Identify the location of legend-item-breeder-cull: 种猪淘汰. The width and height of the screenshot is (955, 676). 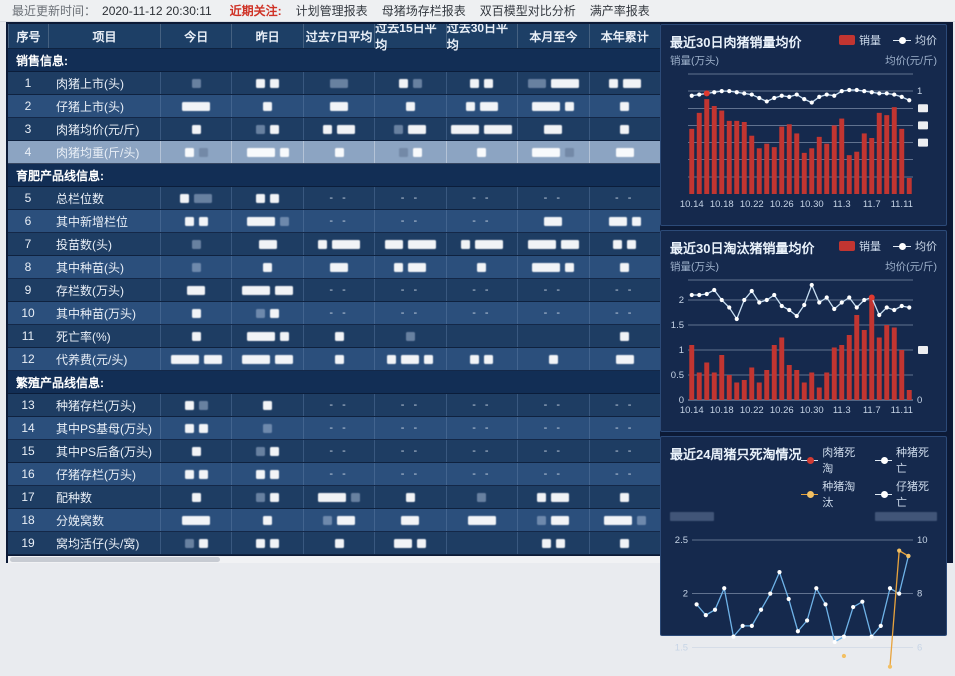
(832, 494).